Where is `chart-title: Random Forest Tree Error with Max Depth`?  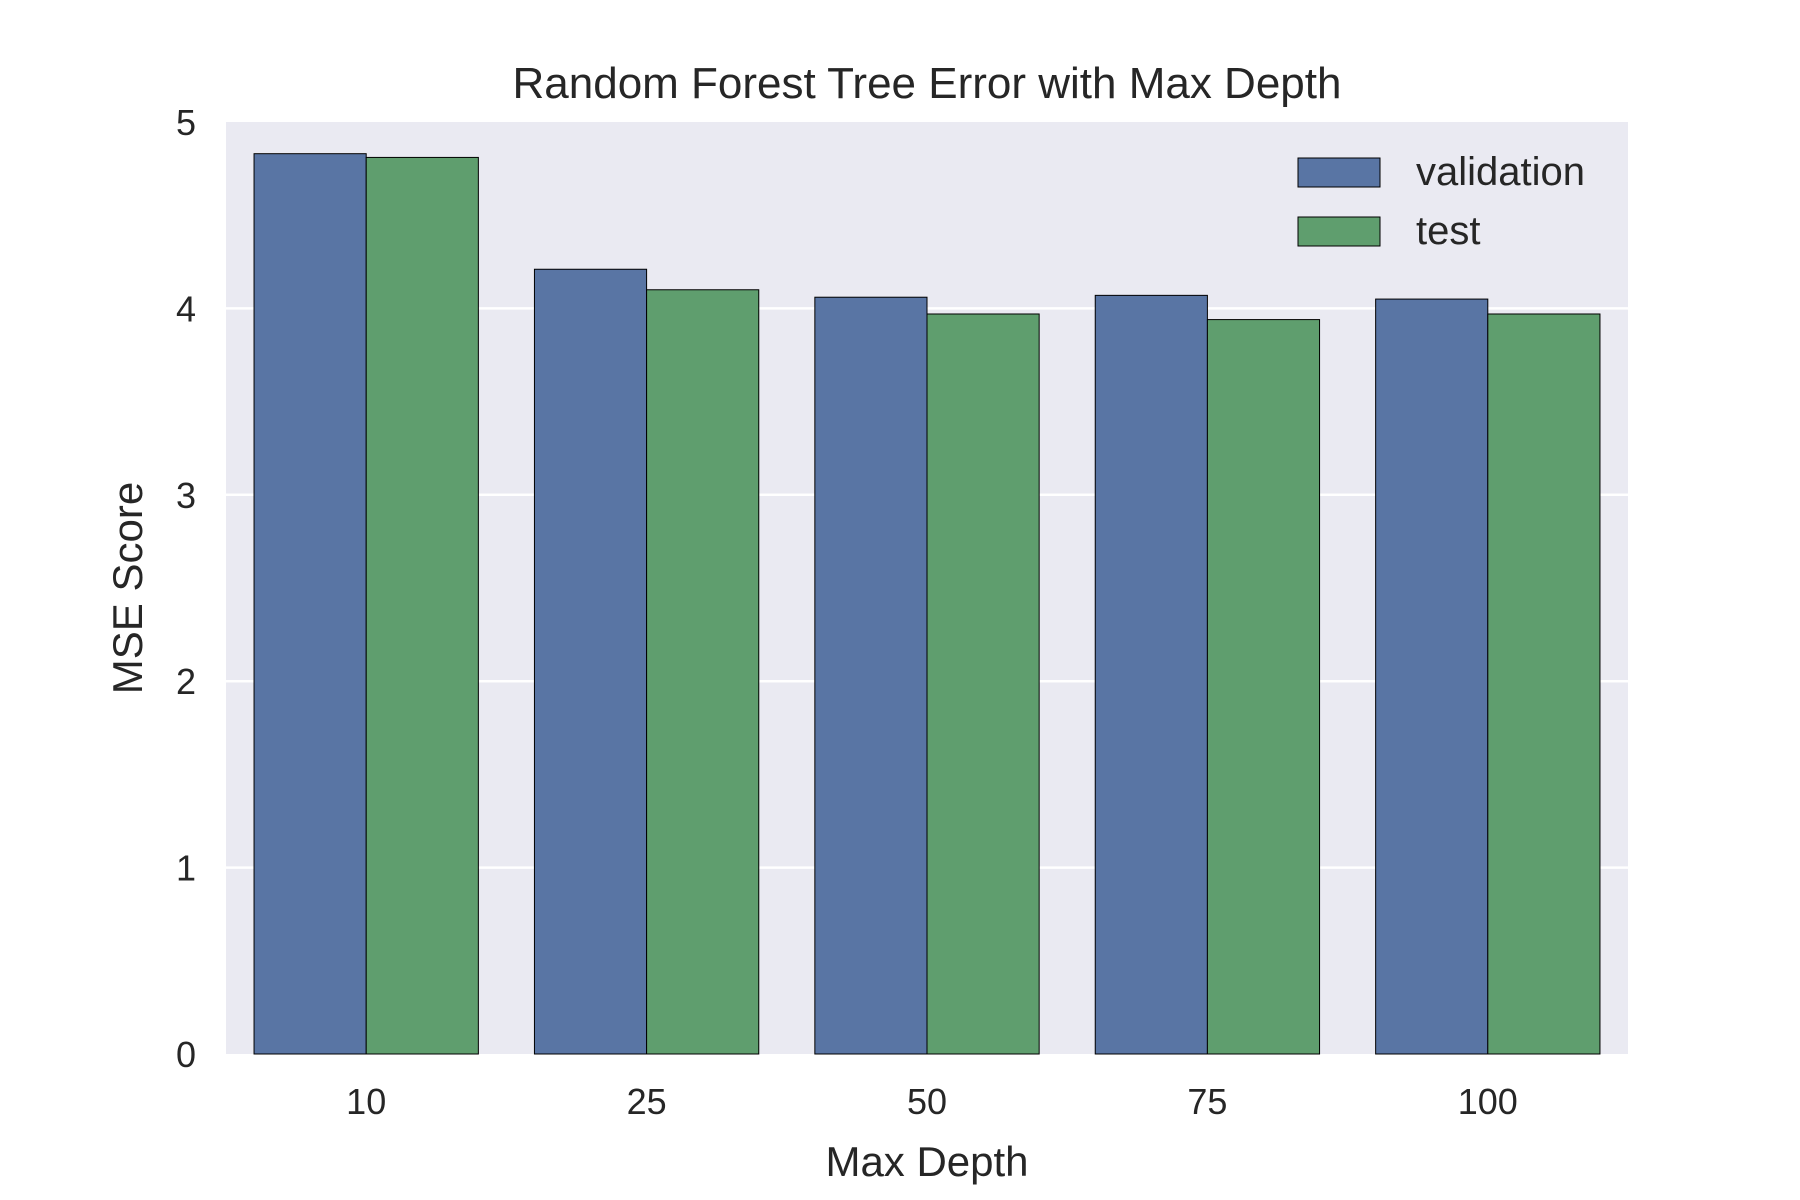 chart-title: Random Forest Tree Error with Max Depth is located at coordinates (927, 83).